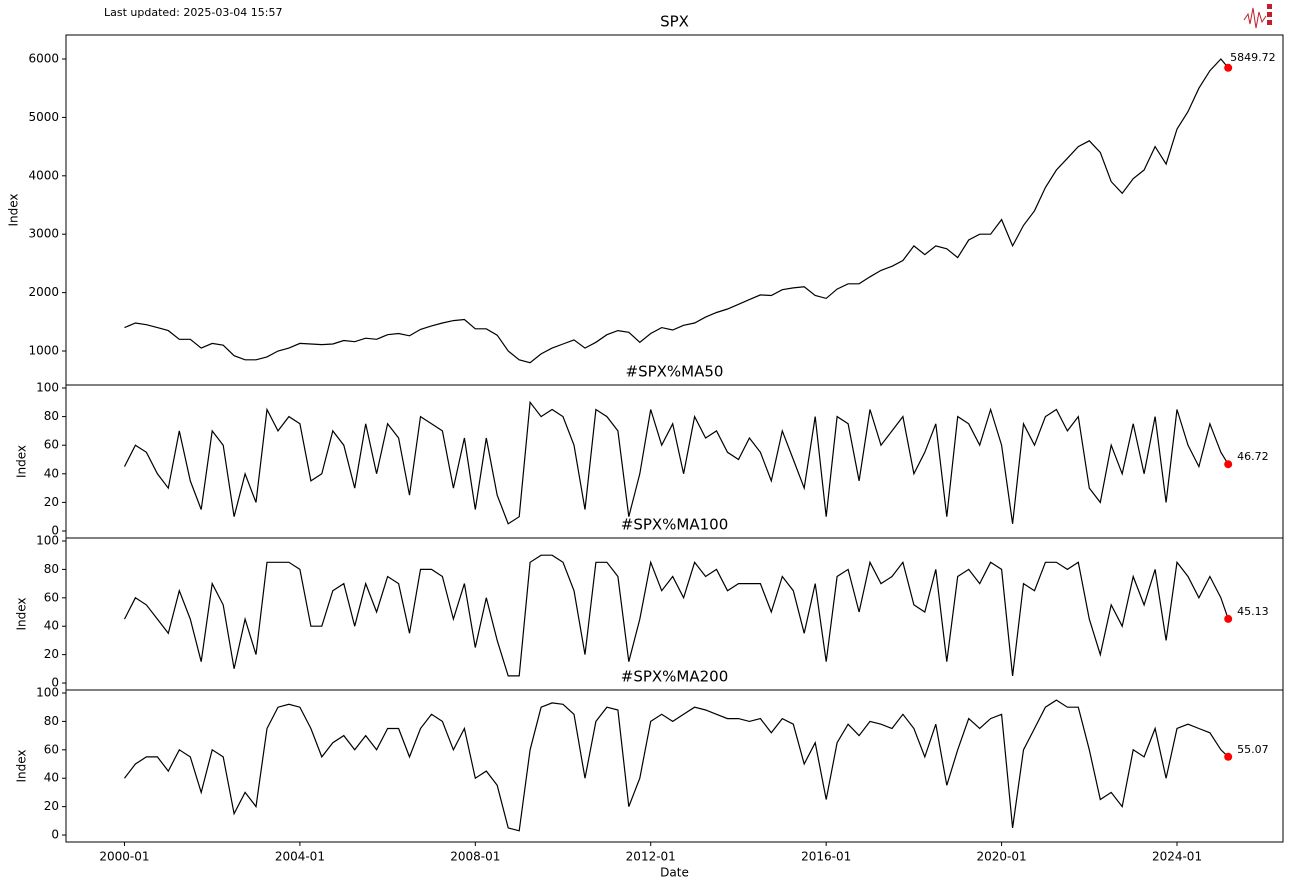 Image resolution: width=1292 pixels, height=888 pixels. What do you see at coordinates (1002, 857) in the screenshot?
I see `x-tick-label: 2020-01` at bounding box center [1002, 857].